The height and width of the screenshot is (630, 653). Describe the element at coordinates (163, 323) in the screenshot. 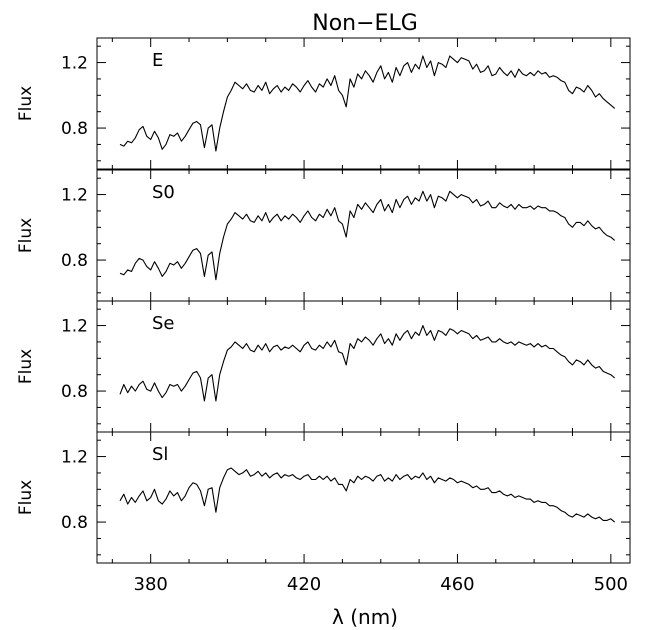

I see `panel-label: Se` at that location.